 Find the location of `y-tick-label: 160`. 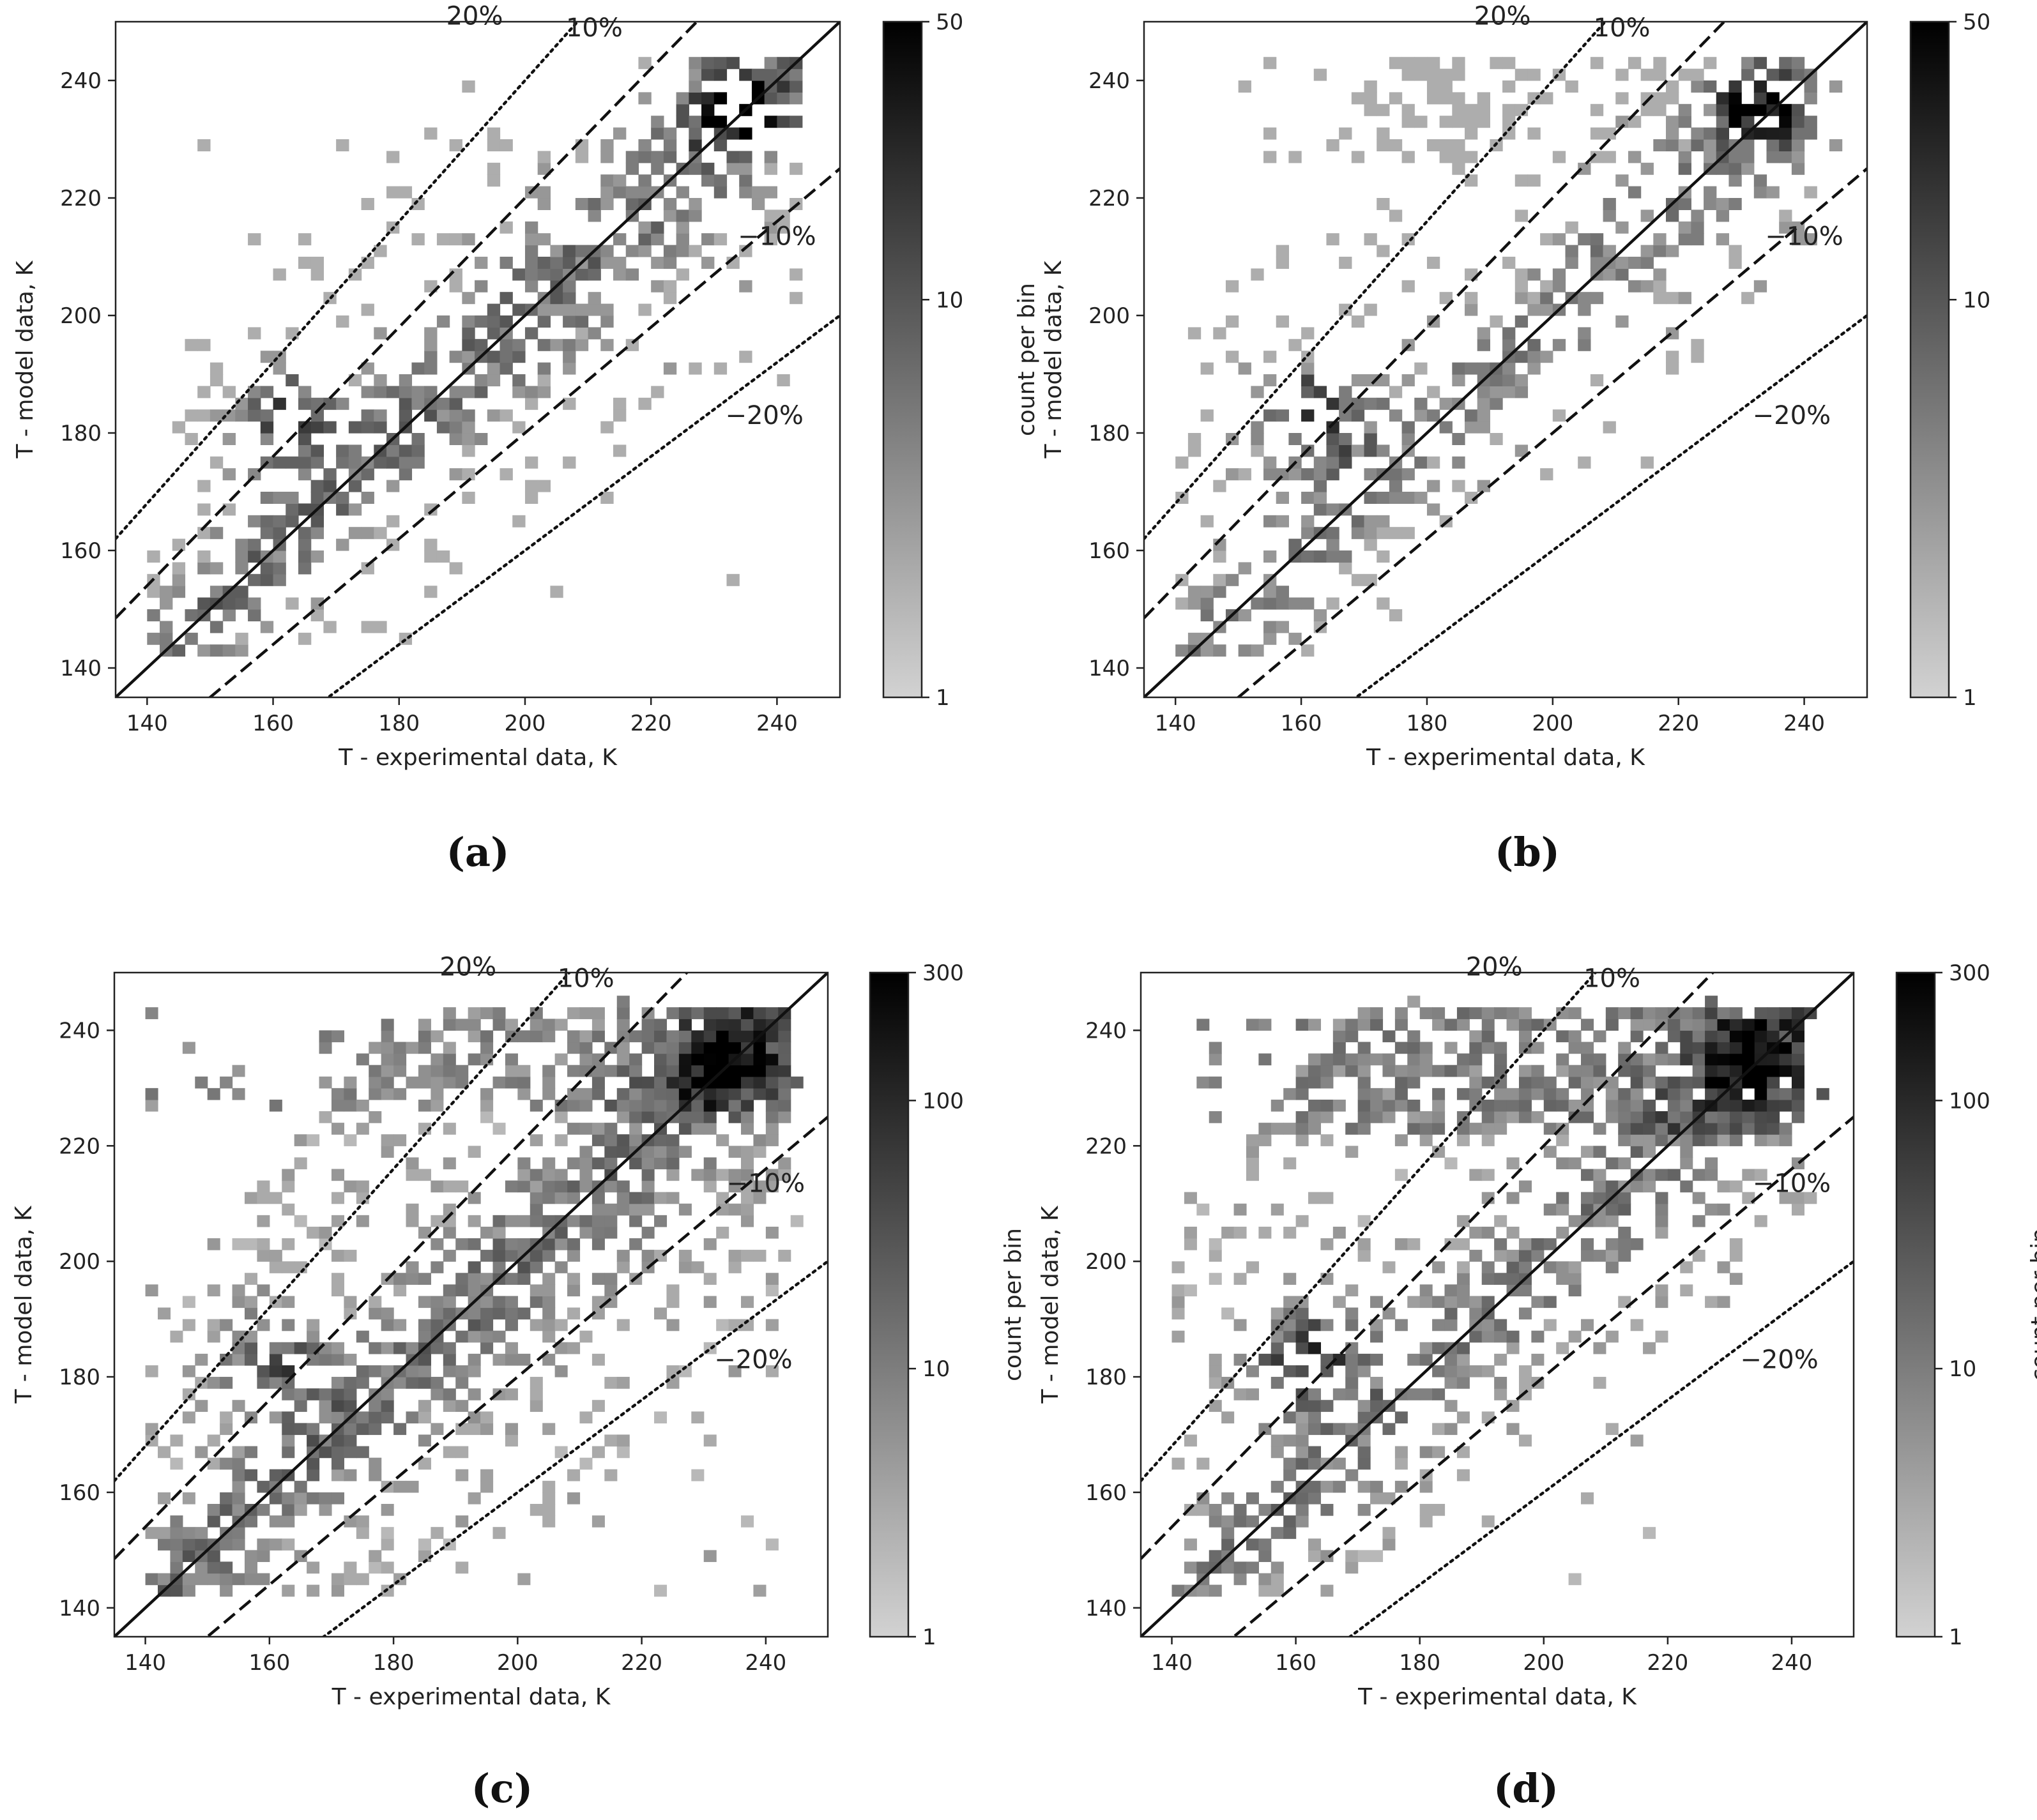

y-tick-label: 160 is located at coordinates (79, 1493).